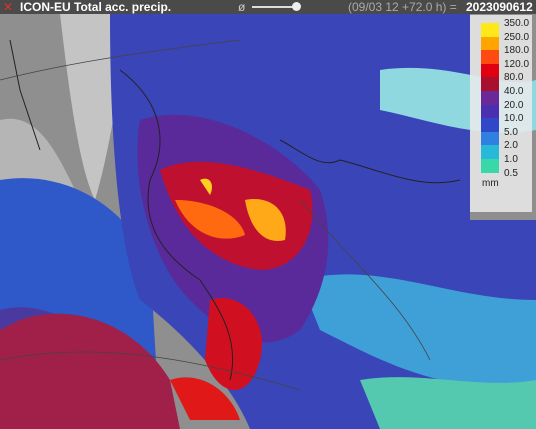 This screenshot has width=536, height=429. Describe the element at coordinates (517, 51) in the screenshot. I see `legend-label: 180.0` at that location.